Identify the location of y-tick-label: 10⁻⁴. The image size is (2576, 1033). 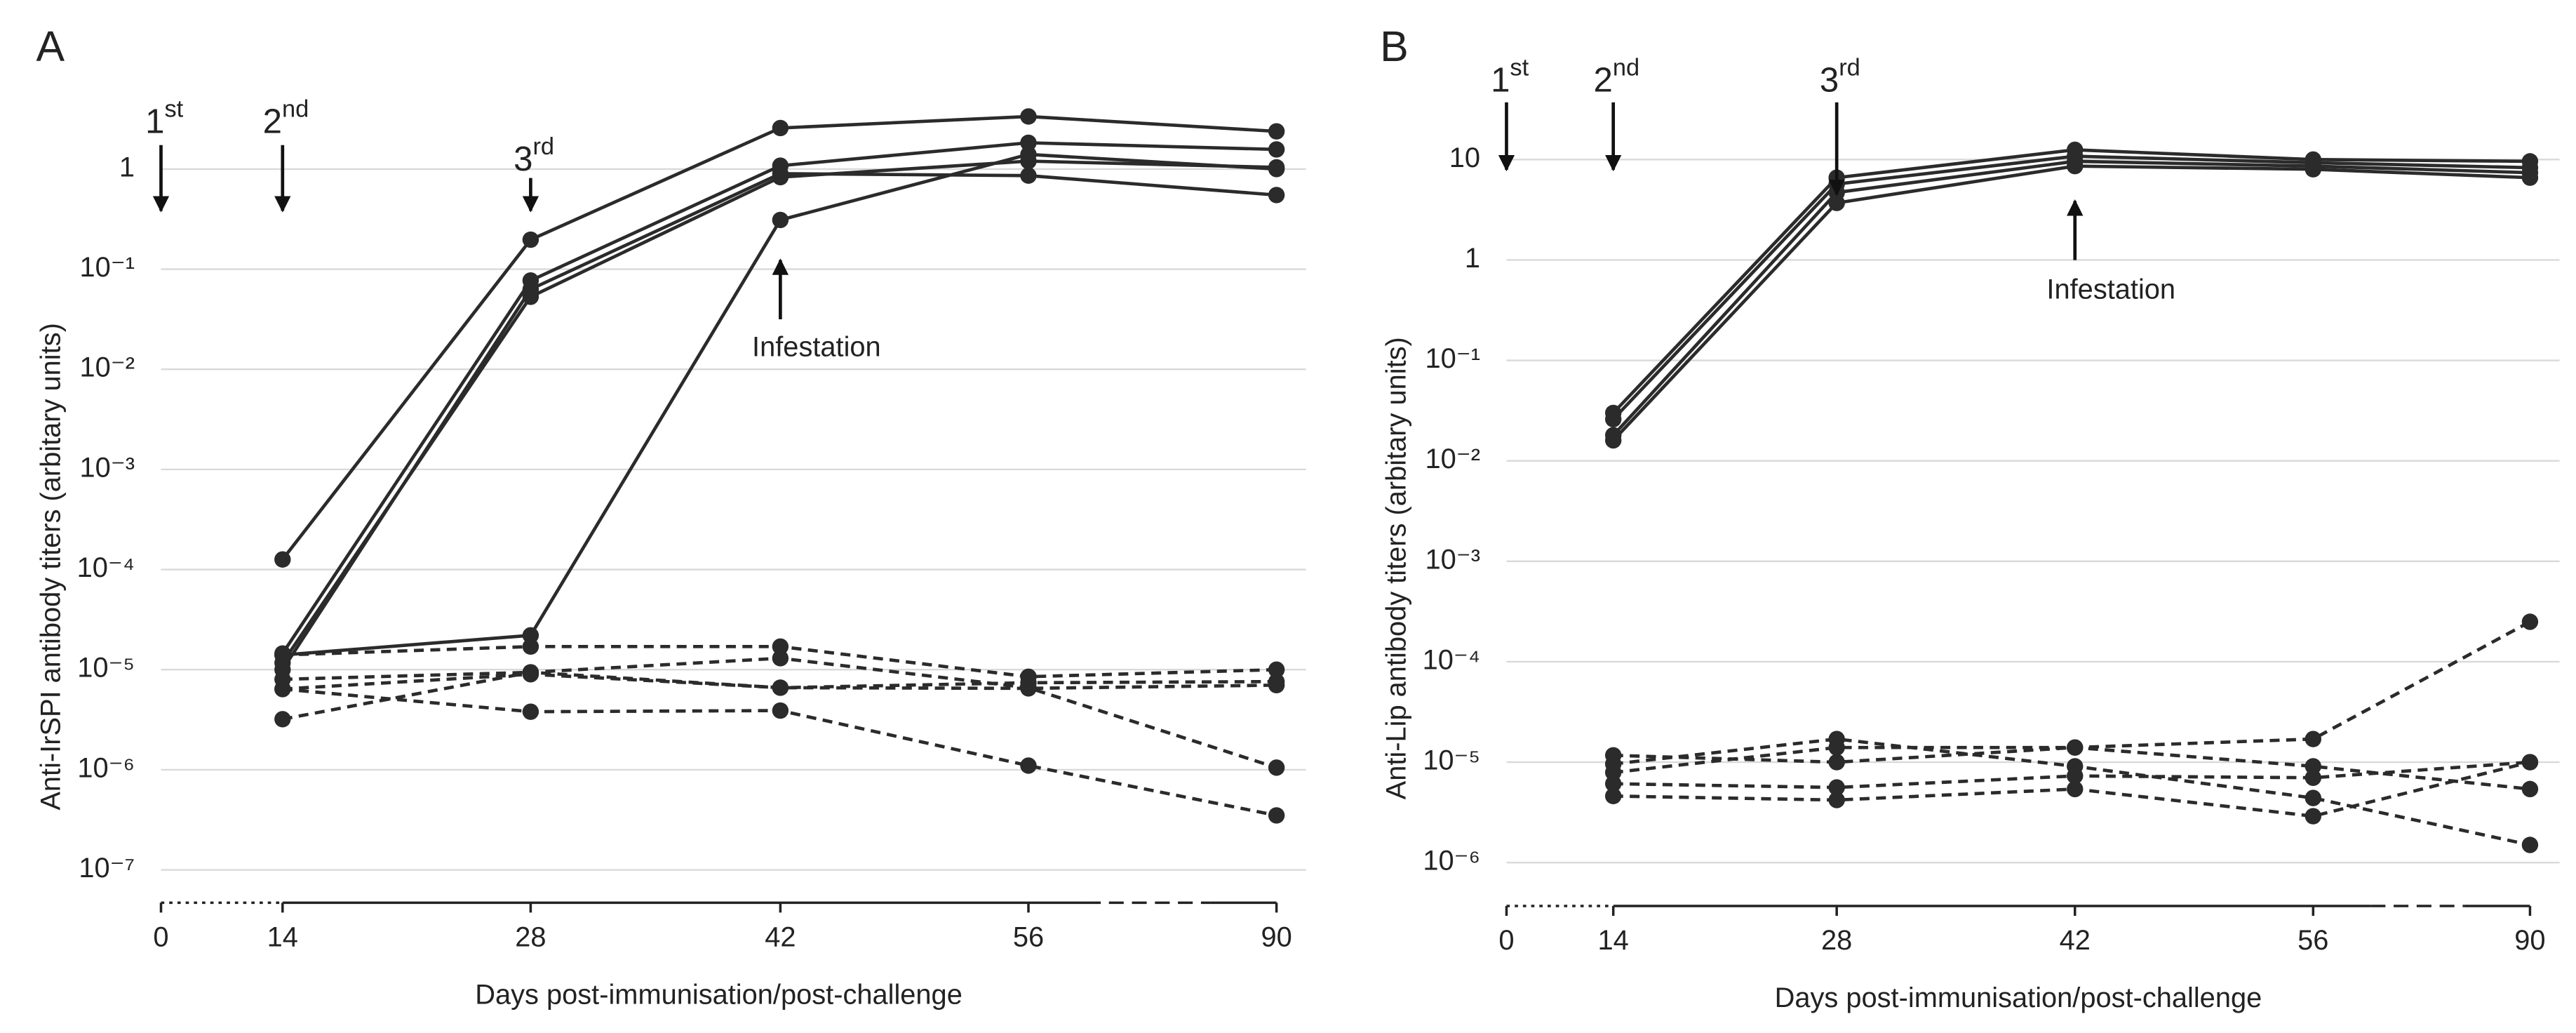
(1452, 659).